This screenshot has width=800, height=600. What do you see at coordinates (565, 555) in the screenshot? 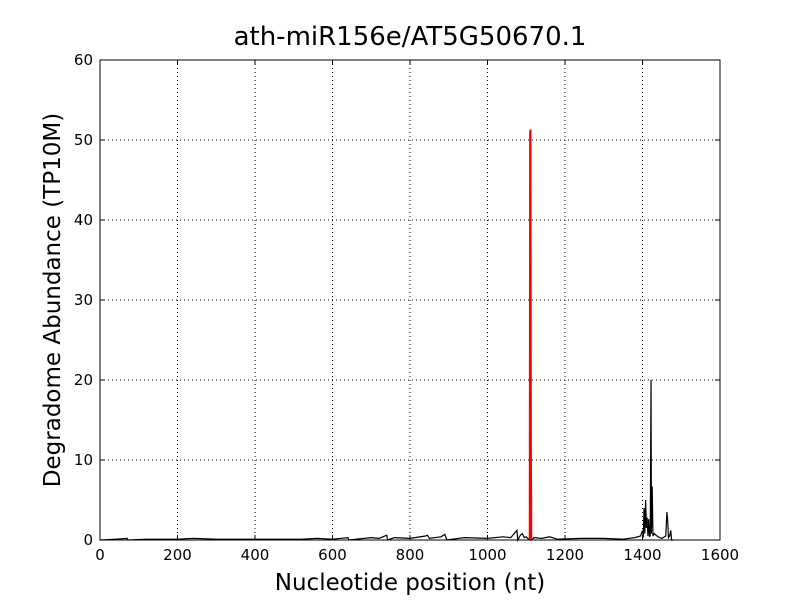
I see `x-tick-label: 1200` at bounding box center [565, 555].